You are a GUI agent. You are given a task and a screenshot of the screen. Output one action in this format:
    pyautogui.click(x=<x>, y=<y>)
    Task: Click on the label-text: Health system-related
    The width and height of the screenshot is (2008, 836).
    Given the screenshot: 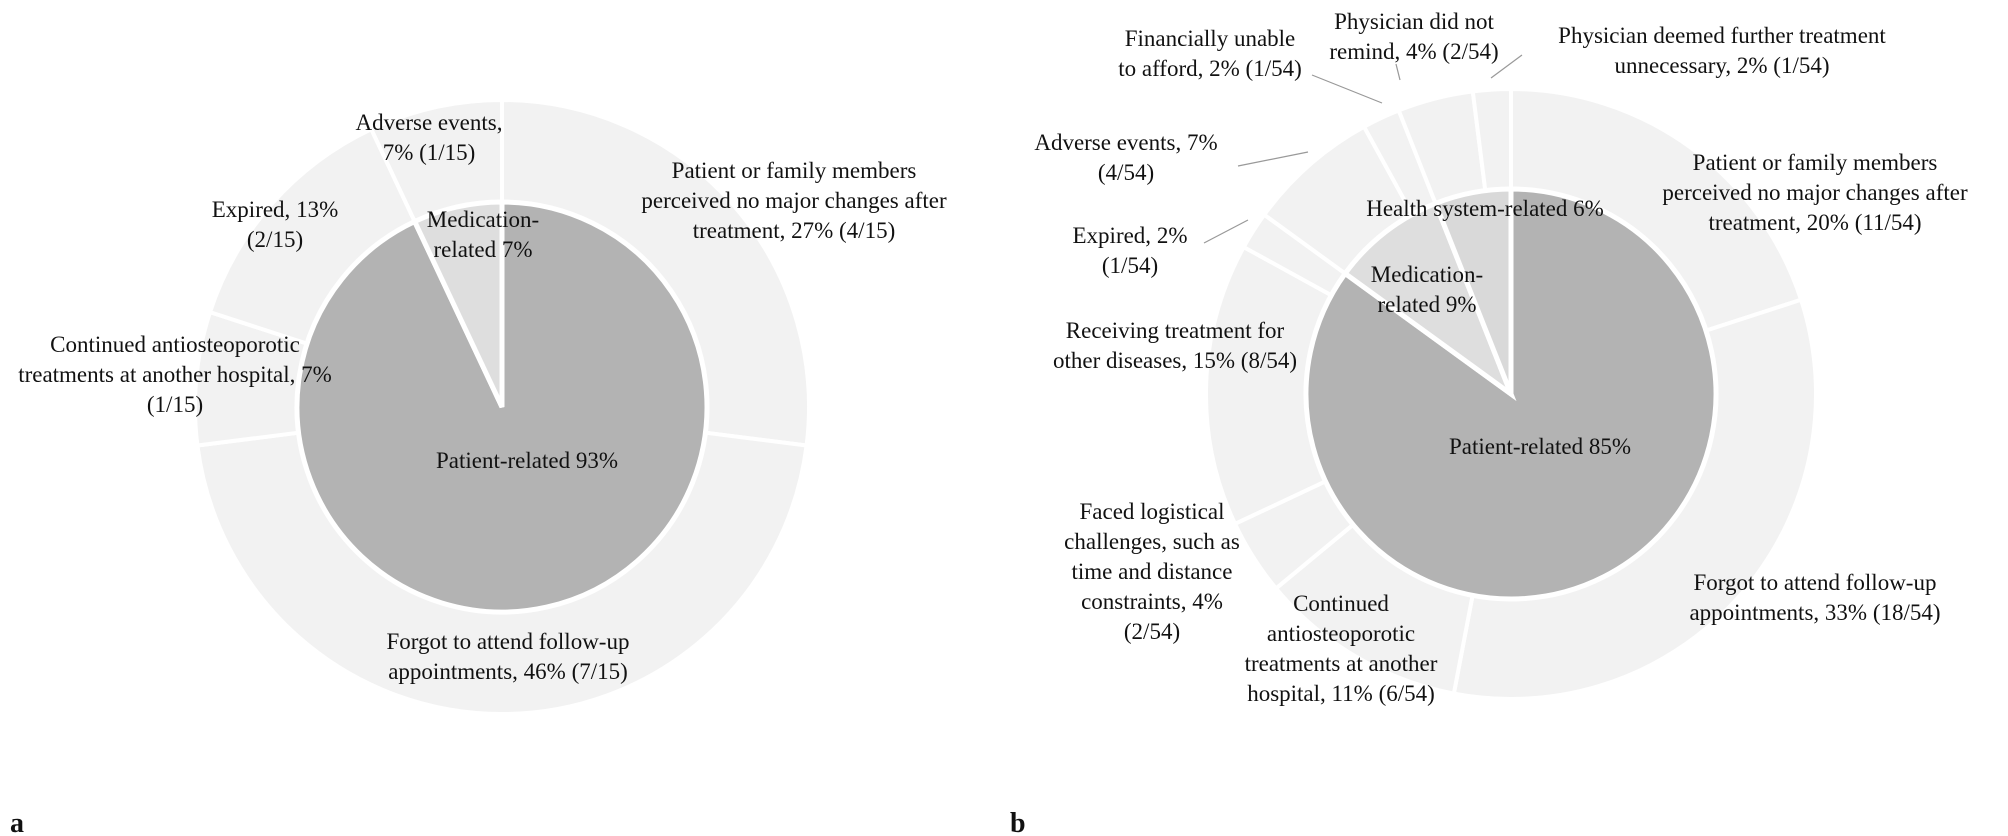 What is the action you would take?
    pyautogui.click(x=1467, y=208)
    